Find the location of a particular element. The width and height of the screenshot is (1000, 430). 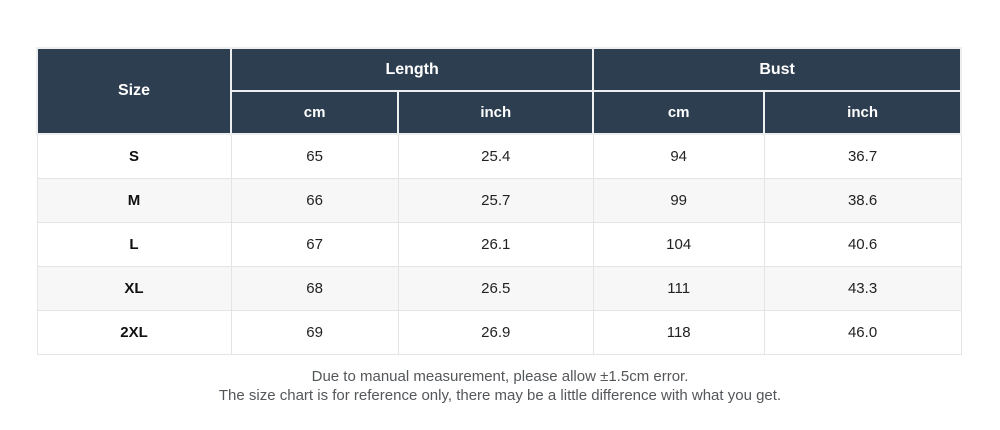

header-length-group: Length is located at coordinates (412, 69).